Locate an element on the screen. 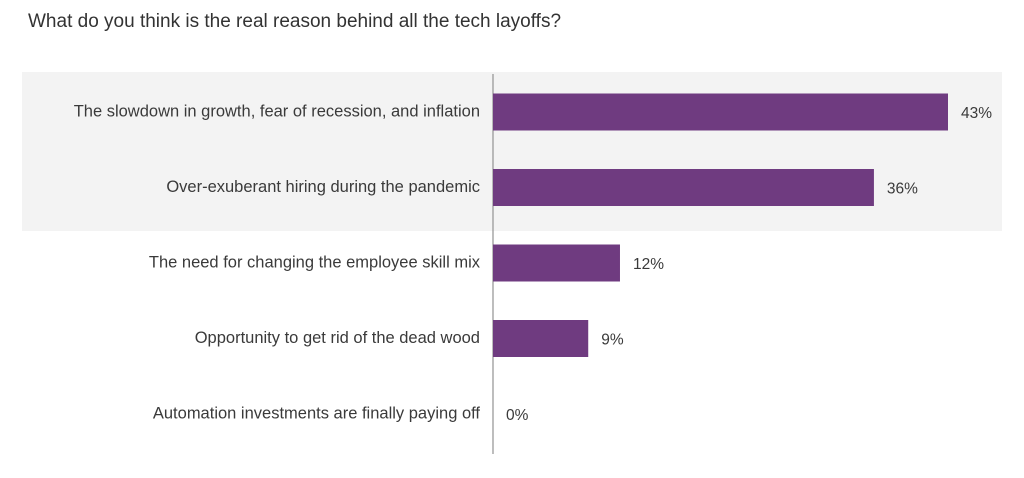  category-label-4: Opportunity to get rid of the dead wood is located at coordinates (337, 338).